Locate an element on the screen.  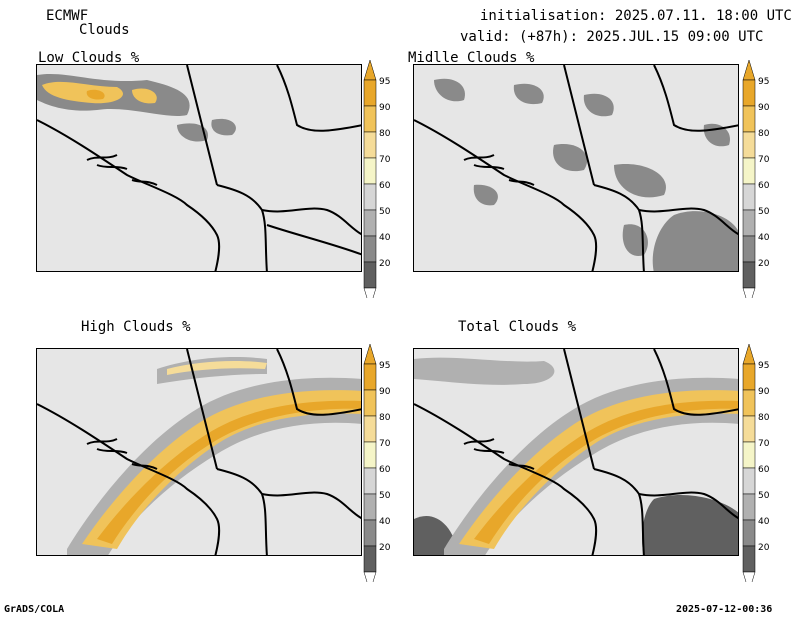
colorbar-low: 95 90 80 70 60 50 40 20 is located at coordinates (382, 178).